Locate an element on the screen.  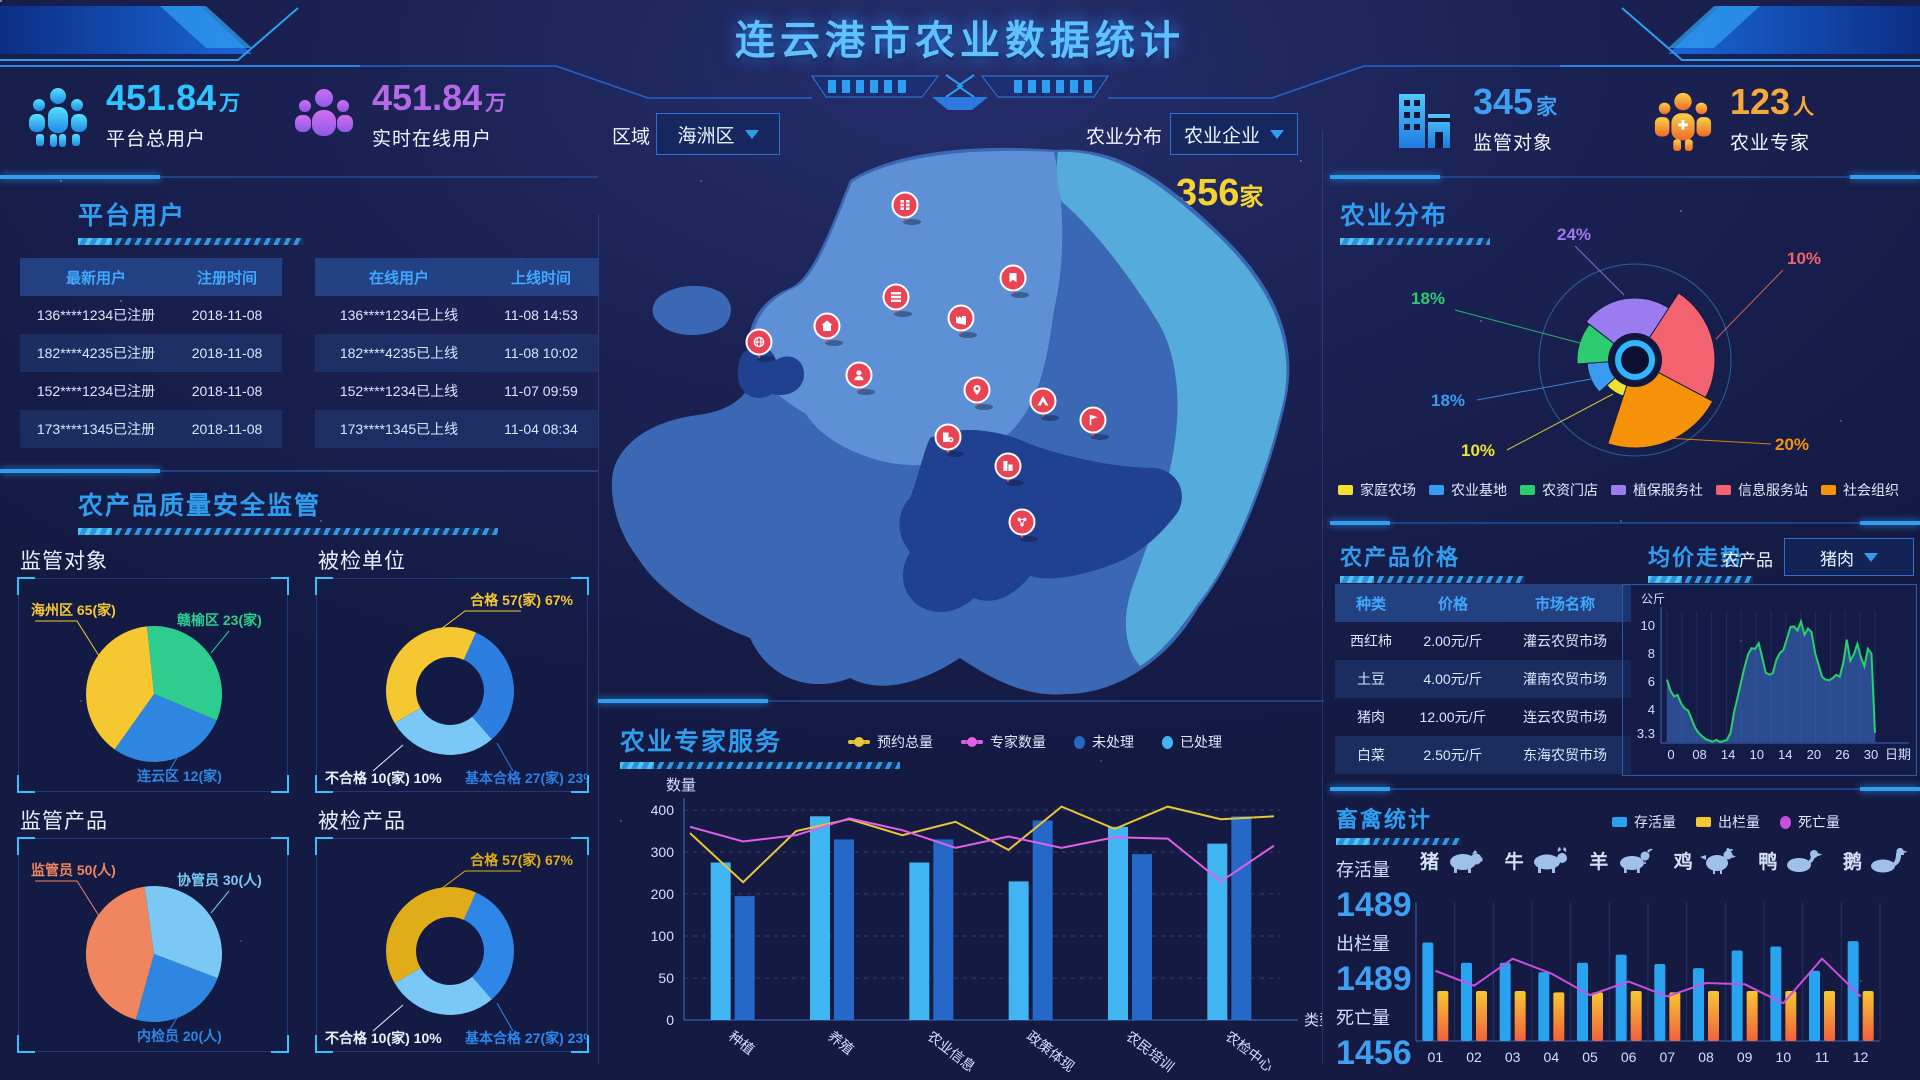
animal-filter-pig: 猪 is located at coordinates (1453, 860).